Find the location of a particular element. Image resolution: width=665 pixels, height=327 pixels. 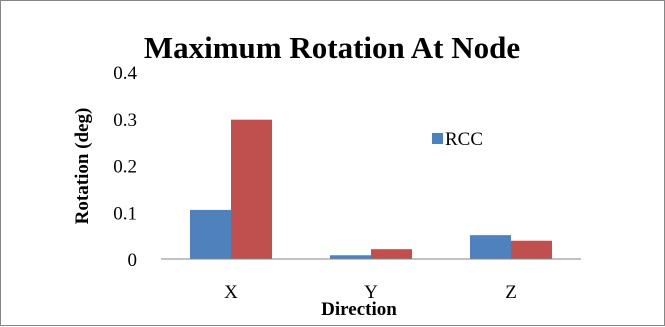

y-tick-label: 0.1 is located at coordinates (125, 213).